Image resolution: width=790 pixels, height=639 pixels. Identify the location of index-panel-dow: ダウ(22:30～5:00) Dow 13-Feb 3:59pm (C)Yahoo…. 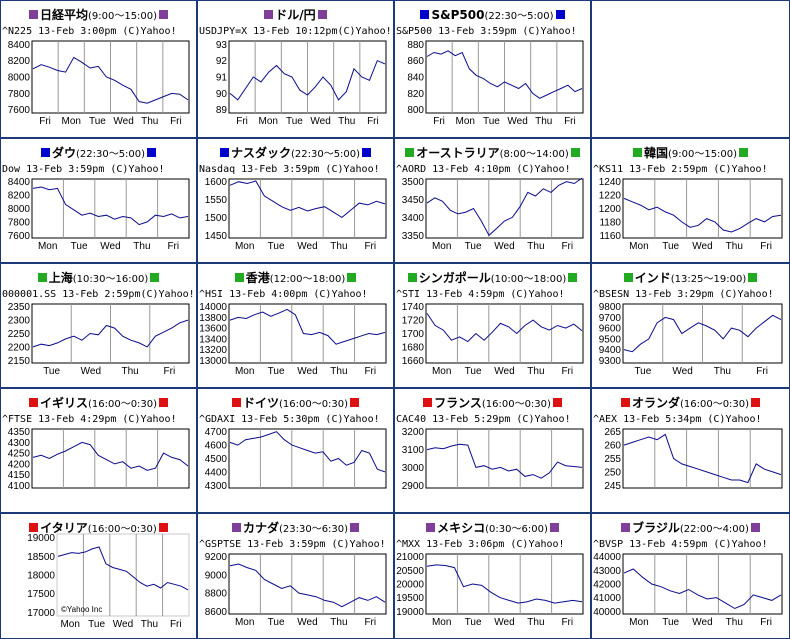
(98, 200).